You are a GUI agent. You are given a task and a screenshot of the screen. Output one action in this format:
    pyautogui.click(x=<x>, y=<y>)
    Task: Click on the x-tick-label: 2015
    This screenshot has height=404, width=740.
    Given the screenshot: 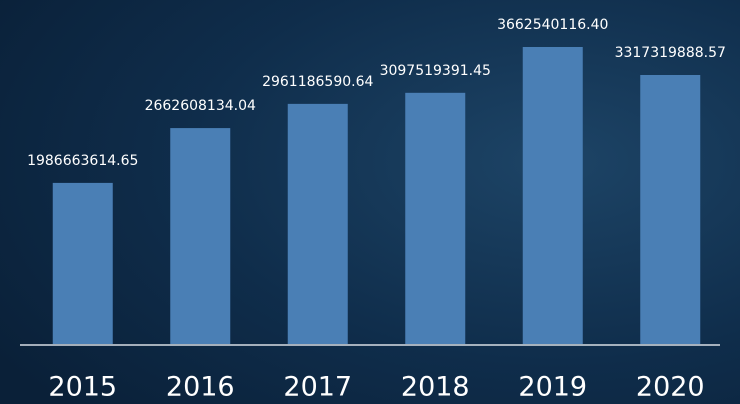 What is the action you would take?
    pyautogui.click(x=82, y=387)
    